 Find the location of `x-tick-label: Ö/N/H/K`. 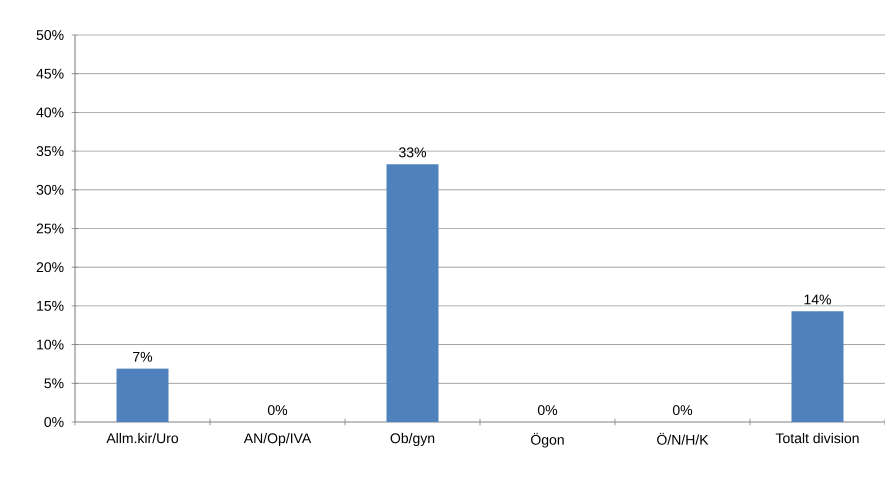

x-tick-label: Ö/N/H/K is located at coordinates (682, 438).